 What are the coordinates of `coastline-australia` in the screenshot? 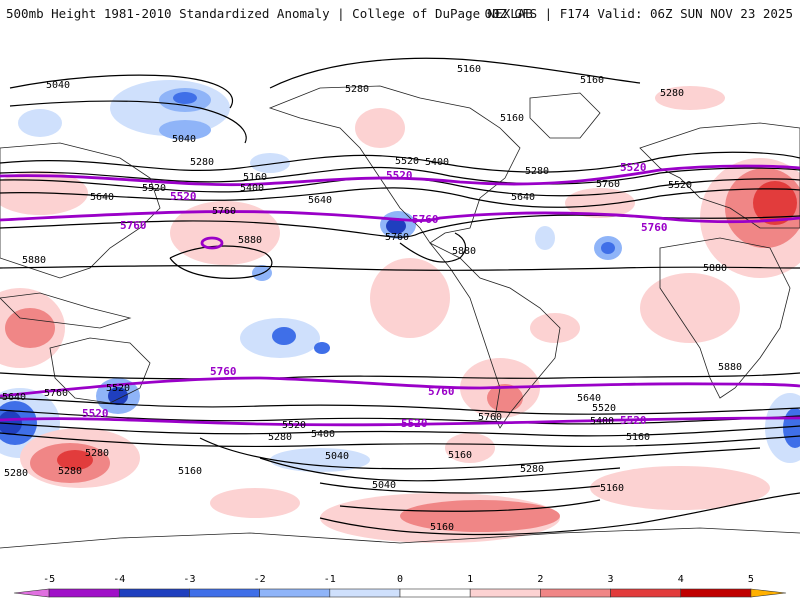 It's located at (100, 370).